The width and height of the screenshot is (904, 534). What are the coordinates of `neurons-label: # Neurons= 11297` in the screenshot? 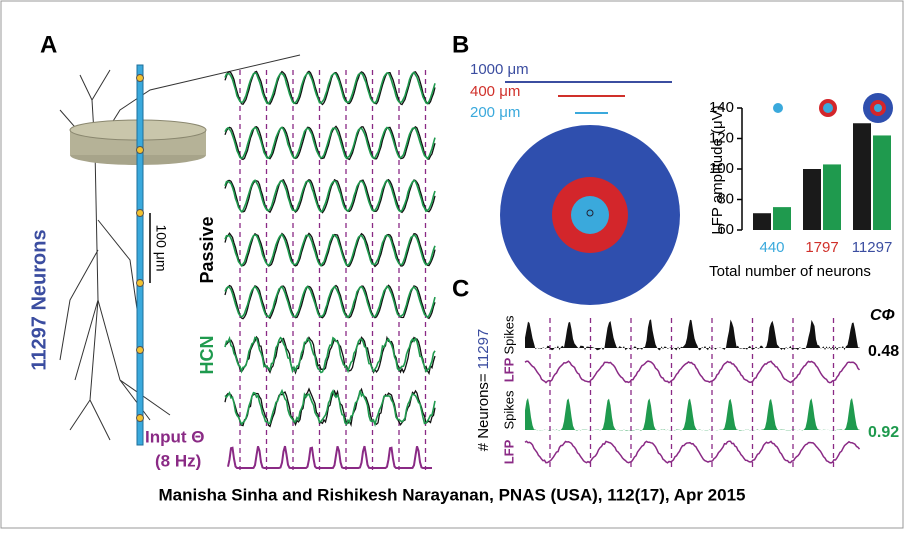 It's located at (483, 390).